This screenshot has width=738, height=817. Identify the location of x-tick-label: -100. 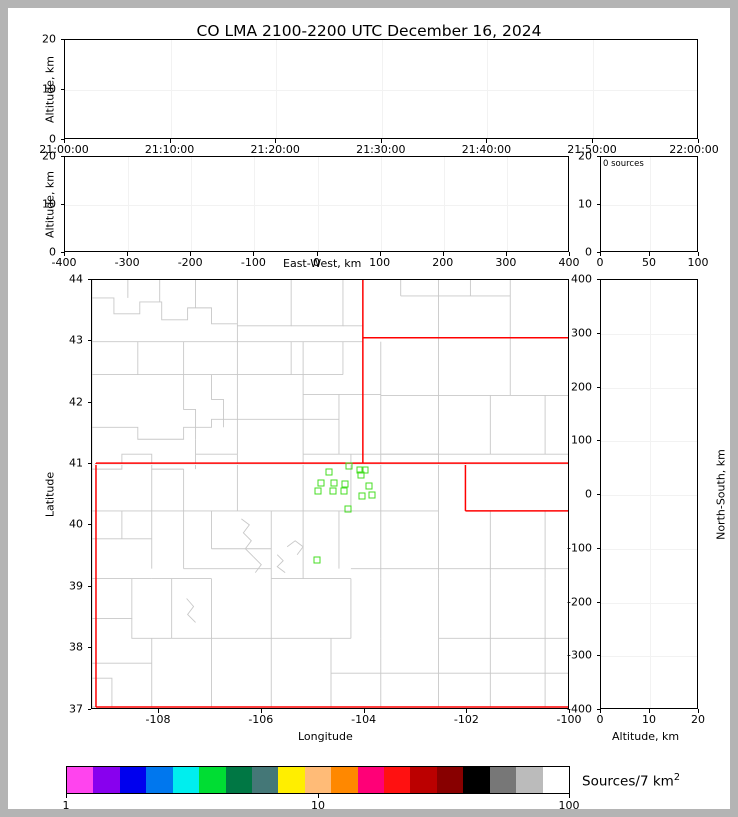
(253, 262).